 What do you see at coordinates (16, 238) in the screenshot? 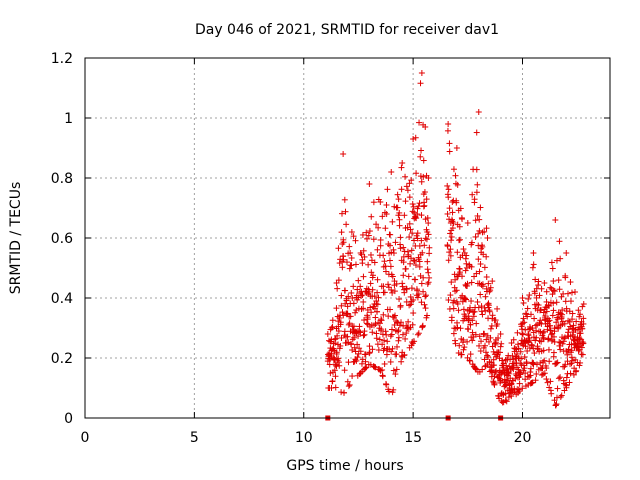
I see `y-axis-label: SRMTID / TECUs` at bounding box center [16, 238].